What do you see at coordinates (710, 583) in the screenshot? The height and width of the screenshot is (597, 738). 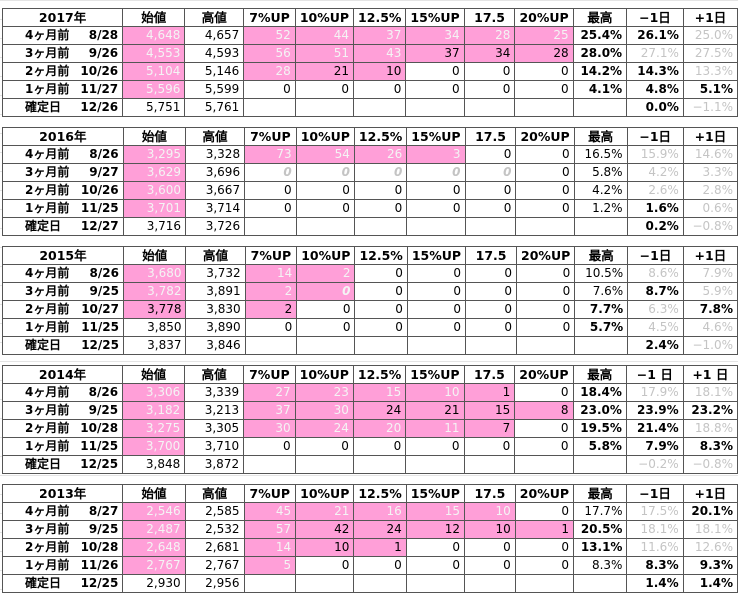 I see `value-cell: 1.4%` at bounding box center [710, 583].